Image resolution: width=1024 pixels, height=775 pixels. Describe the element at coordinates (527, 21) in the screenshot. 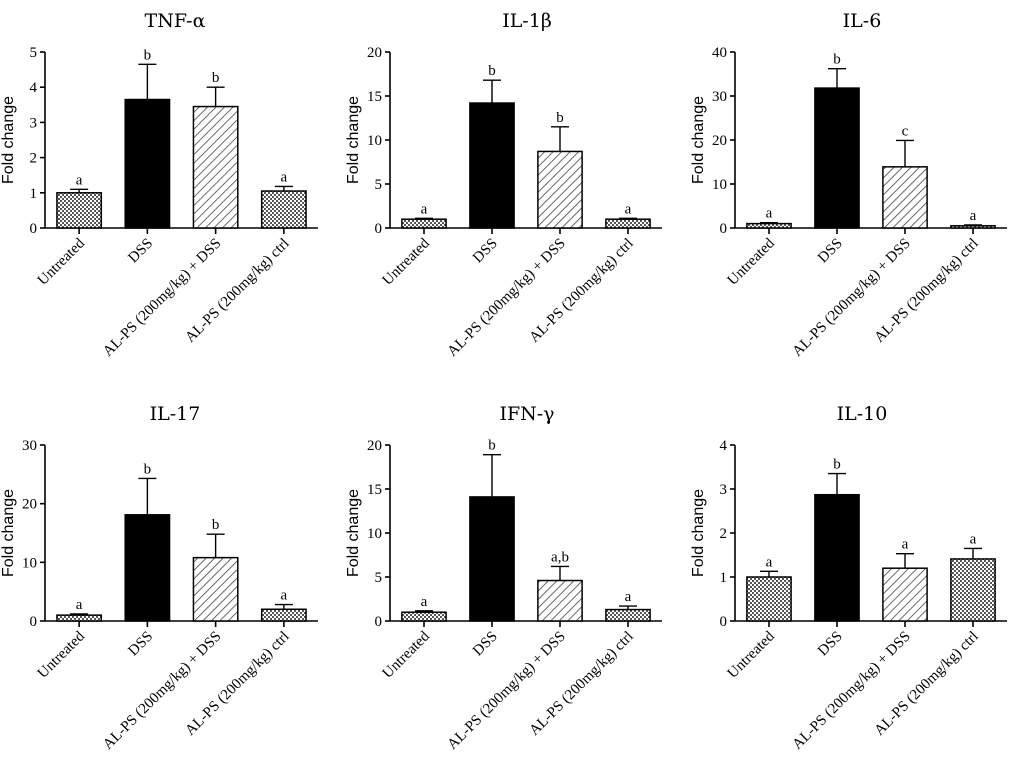

I see `chart-title: IL-1β` at that location.